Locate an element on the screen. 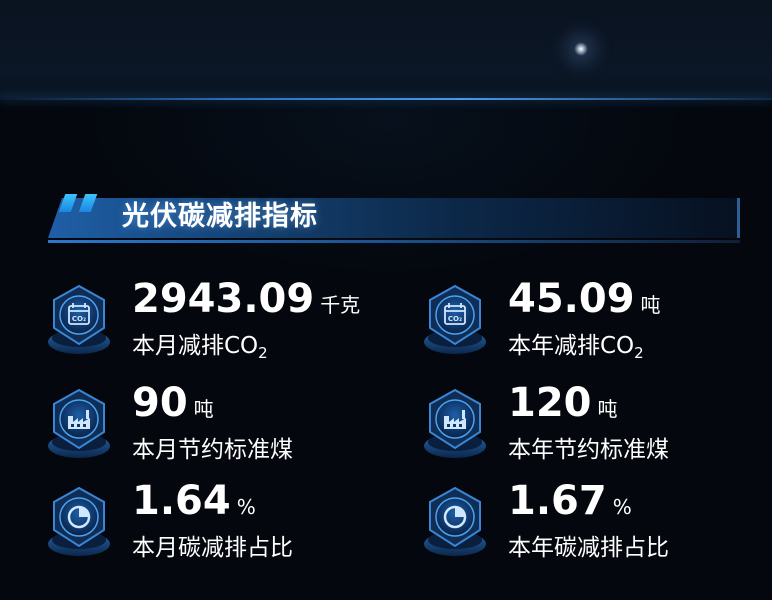 This screenshot has width=772, height=600. metric-label-text: 本年节约标准煤 is located at coordinates (588, 450).